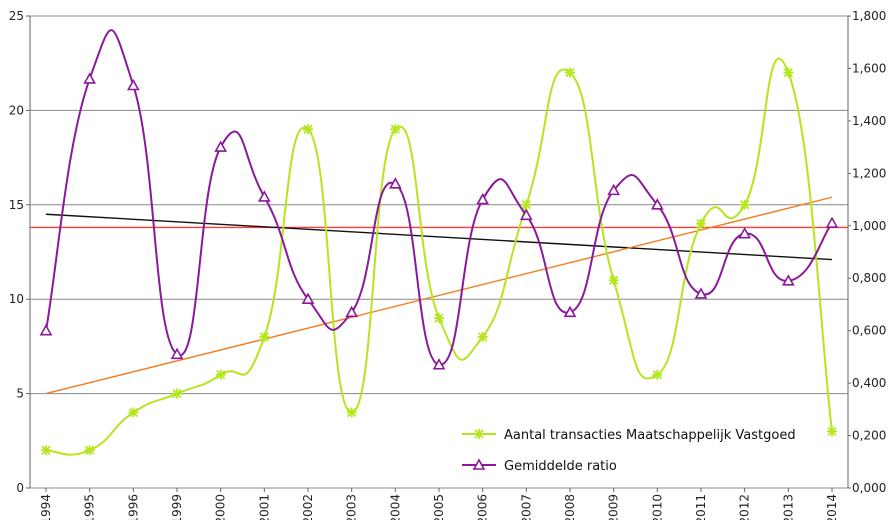 The image size is (894, 520). What do you see at coordinates (20, 394) in the screenshot?
I see `y-left-tick-label: 5` at bounding box center [20, 394].